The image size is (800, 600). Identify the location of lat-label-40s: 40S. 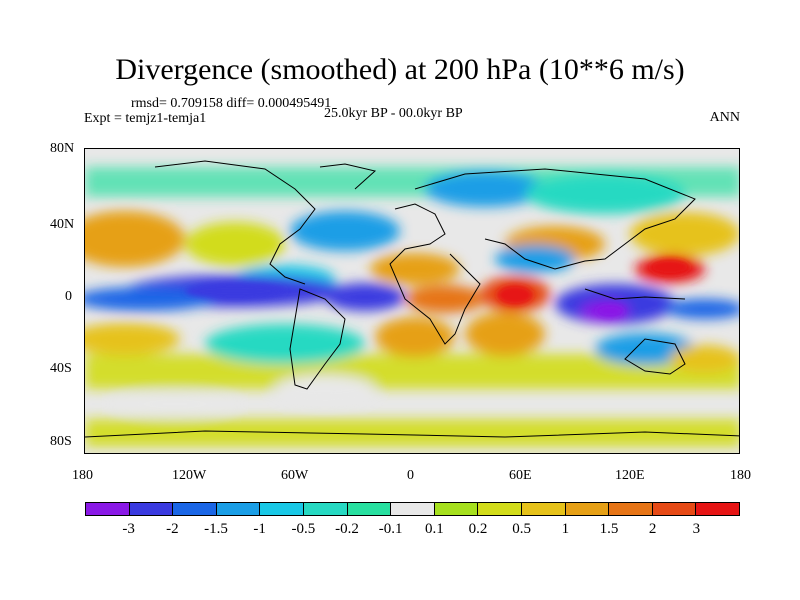
(61, 368).